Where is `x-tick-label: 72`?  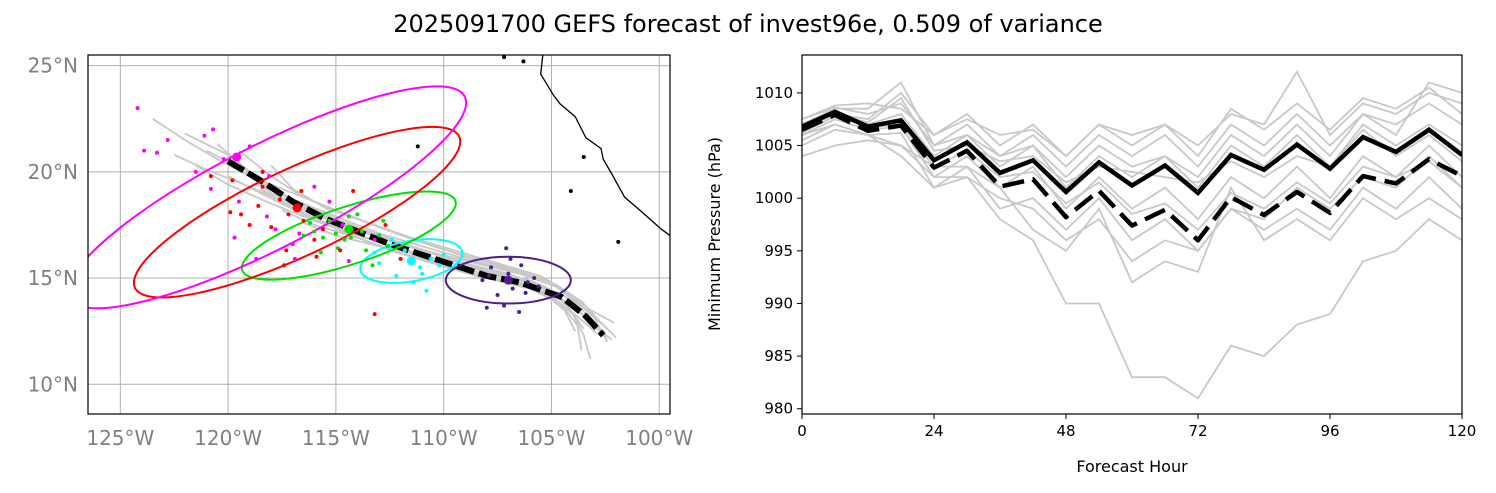
x-tick-label: 72 is located at coordinates (1197, 431).